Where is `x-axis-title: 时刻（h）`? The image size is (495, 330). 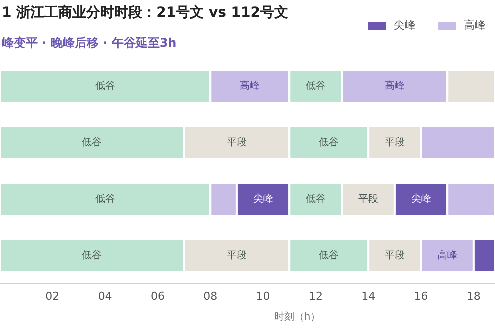
x-axis-title: 时刻（h） is located at coordinates (297, 317).